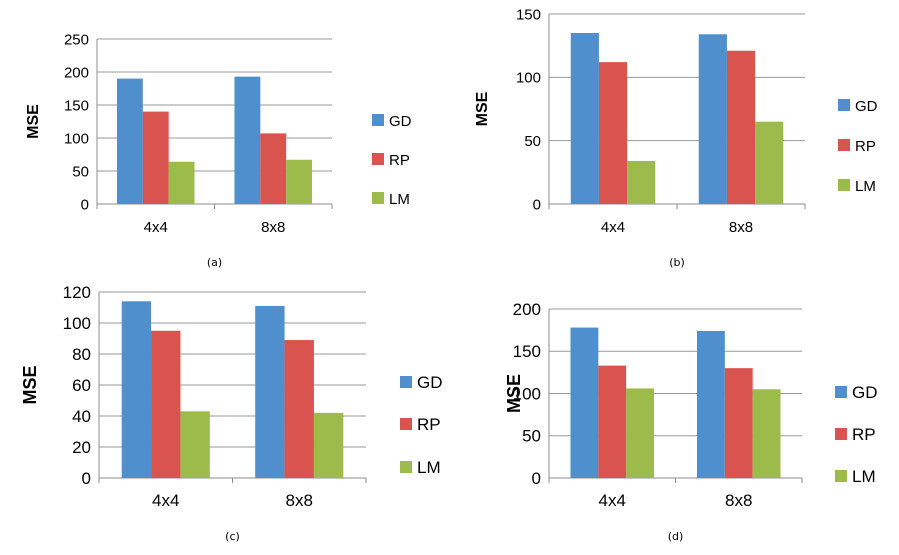  What do you see at coordinates (81, 354) in the screenshot?
I see `y-tick-label: 80` at bounding box center [81, 354].